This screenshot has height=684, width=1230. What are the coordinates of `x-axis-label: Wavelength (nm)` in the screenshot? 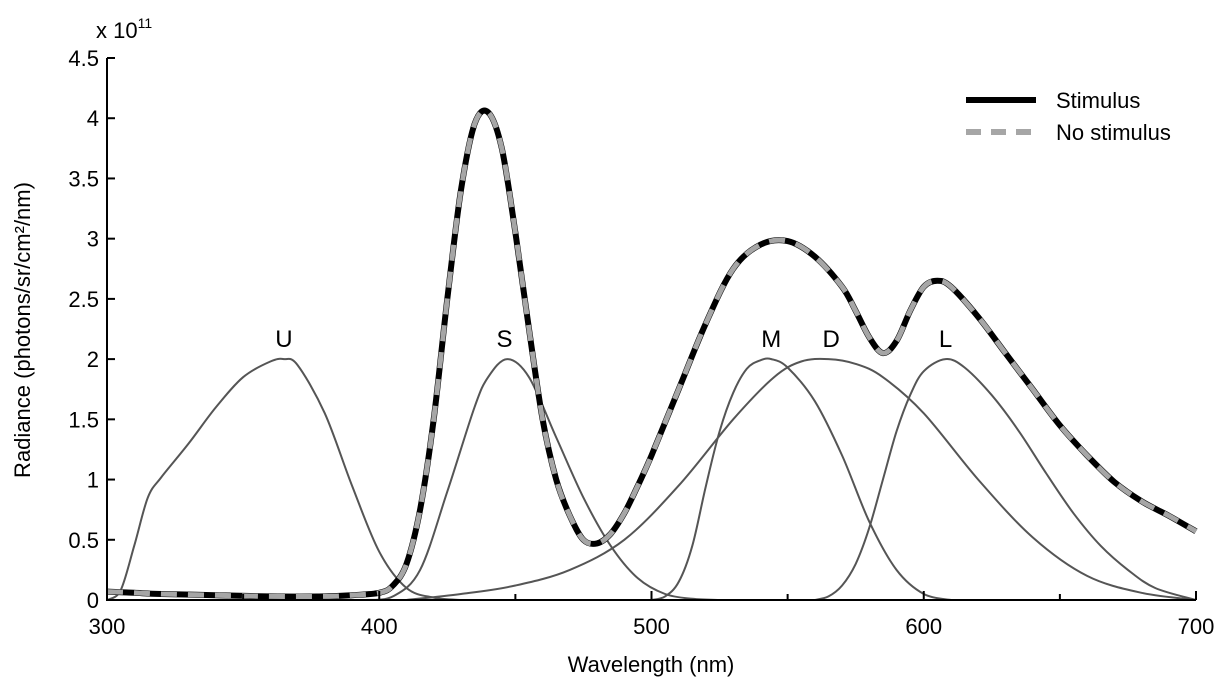 It's located at (651, 664).